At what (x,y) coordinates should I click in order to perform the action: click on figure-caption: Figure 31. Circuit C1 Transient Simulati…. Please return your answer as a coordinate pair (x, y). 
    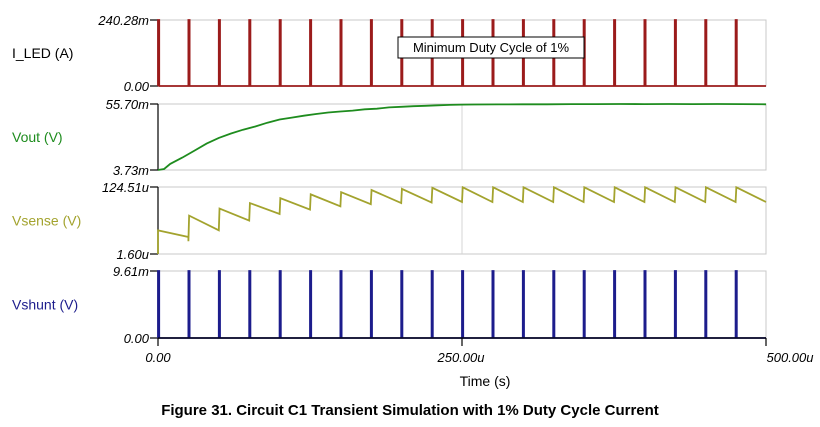
    Looking at the image, I should click on (410, 410).